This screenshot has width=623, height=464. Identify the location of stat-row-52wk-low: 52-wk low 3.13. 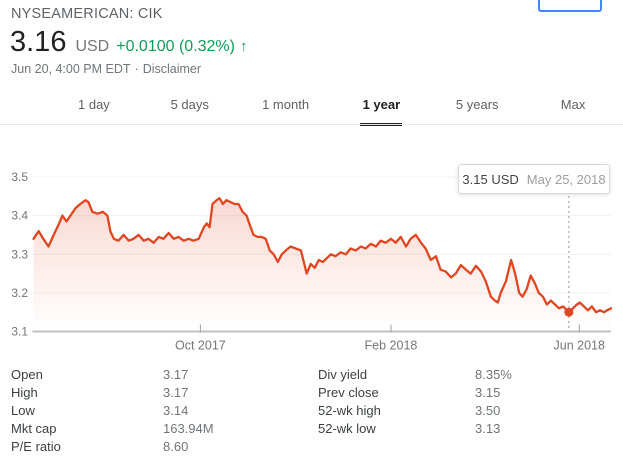
(468, 429).